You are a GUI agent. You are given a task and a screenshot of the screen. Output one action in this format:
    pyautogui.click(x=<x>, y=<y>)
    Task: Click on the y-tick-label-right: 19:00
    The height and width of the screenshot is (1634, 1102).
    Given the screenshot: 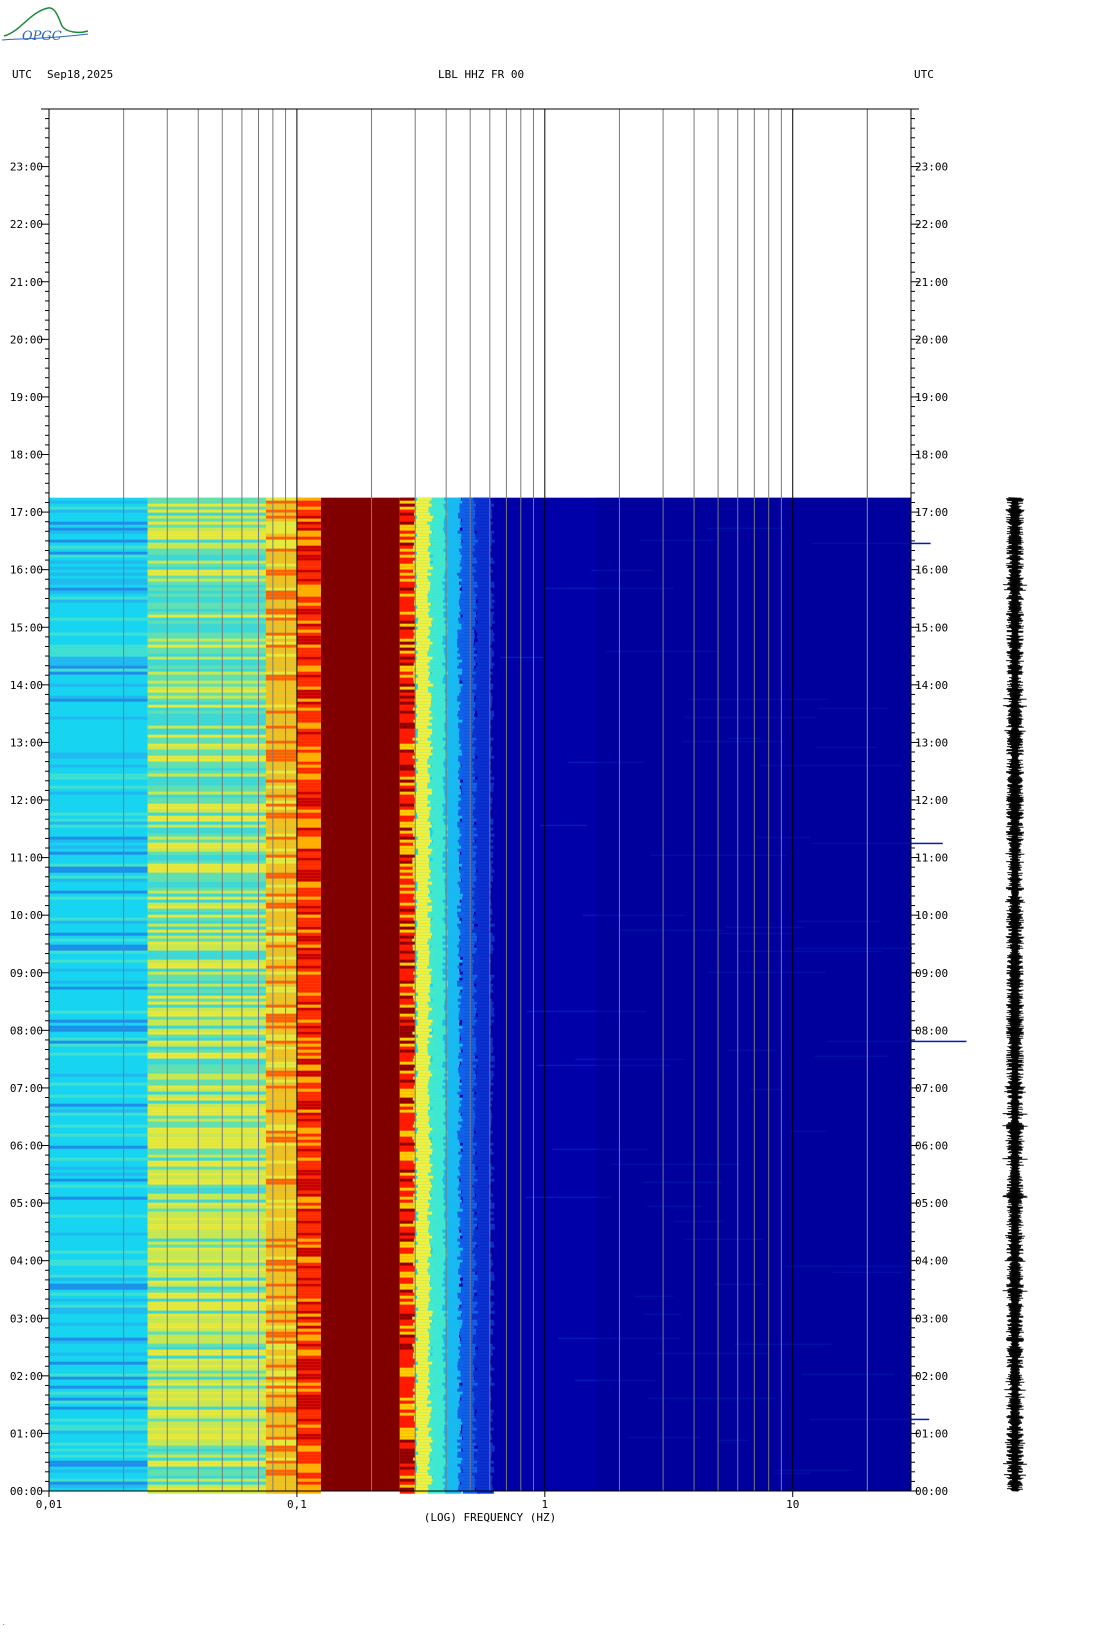 What is the action you would take?
    pyautogui.click(x=931, y=397)
    